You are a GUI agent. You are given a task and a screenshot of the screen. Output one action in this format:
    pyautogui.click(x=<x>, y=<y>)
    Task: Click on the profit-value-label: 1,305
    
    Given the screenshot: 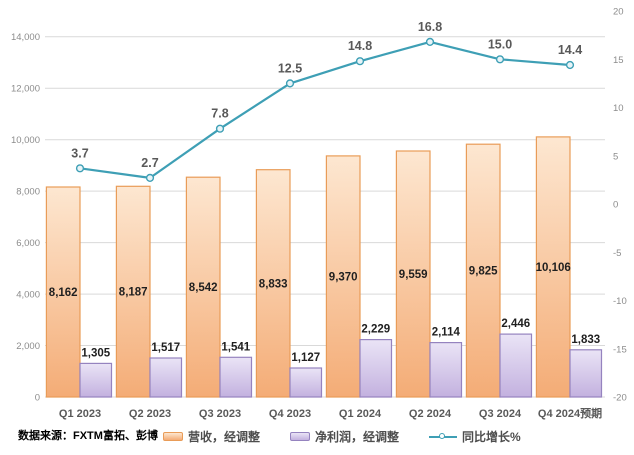 What is the action you would take?
    pyautogui.click(x=95, y=353)
    